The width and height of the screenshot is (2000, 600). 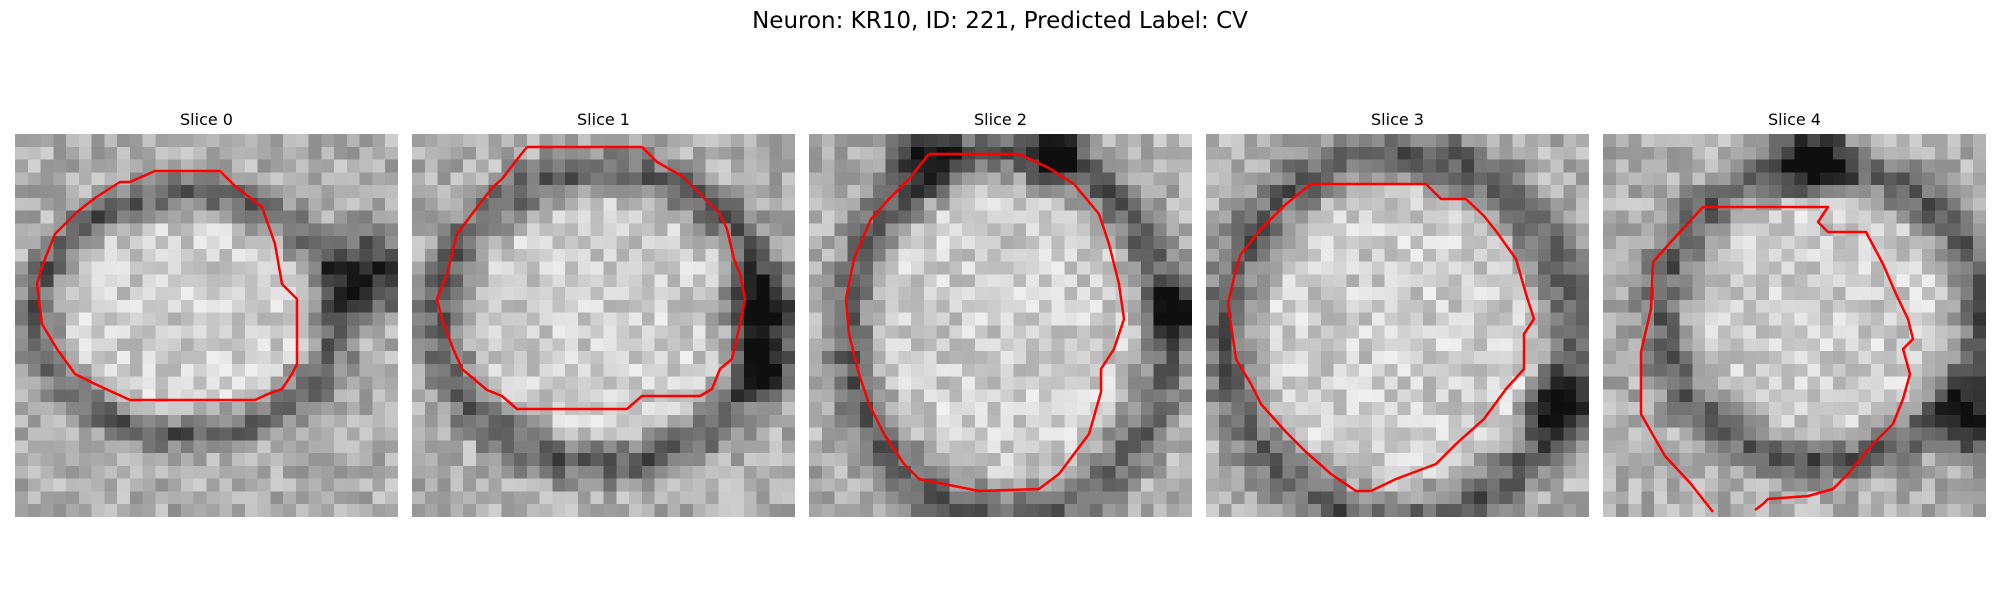 What do you see at coordinates (1794, 119) in the screenshot?
I see `slice-4-title: Slice 4` at bounding box center [1794, 119].